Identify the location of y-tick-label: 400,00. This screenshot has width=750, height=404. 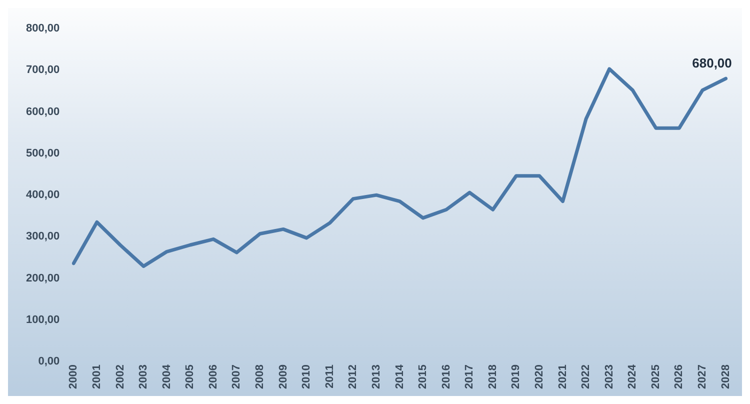
(43, 195).